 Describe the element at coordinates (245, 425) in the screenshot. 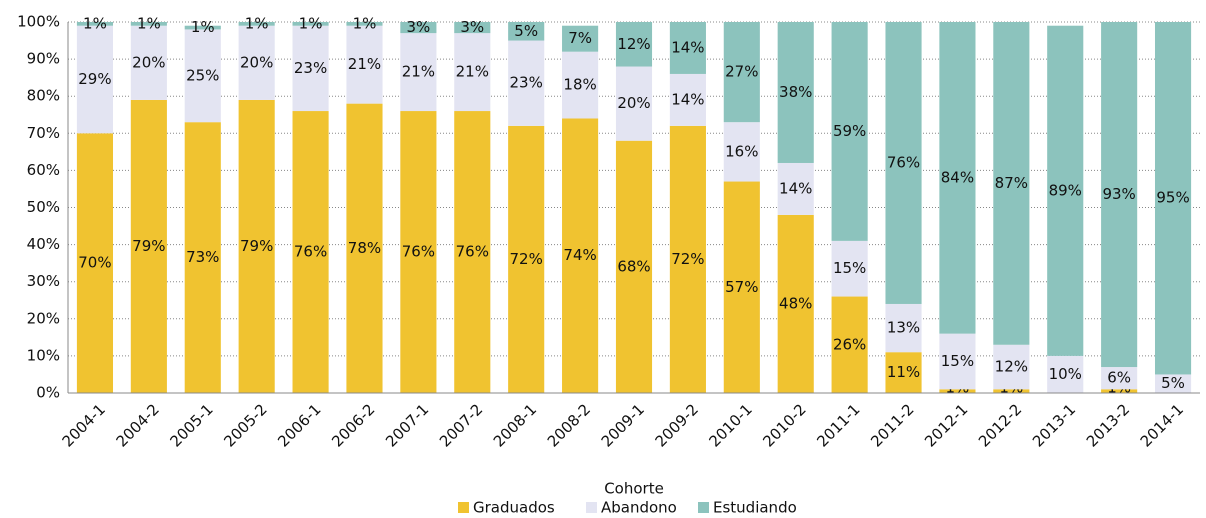

I see `x-tick-label: 2005-2` at that location.